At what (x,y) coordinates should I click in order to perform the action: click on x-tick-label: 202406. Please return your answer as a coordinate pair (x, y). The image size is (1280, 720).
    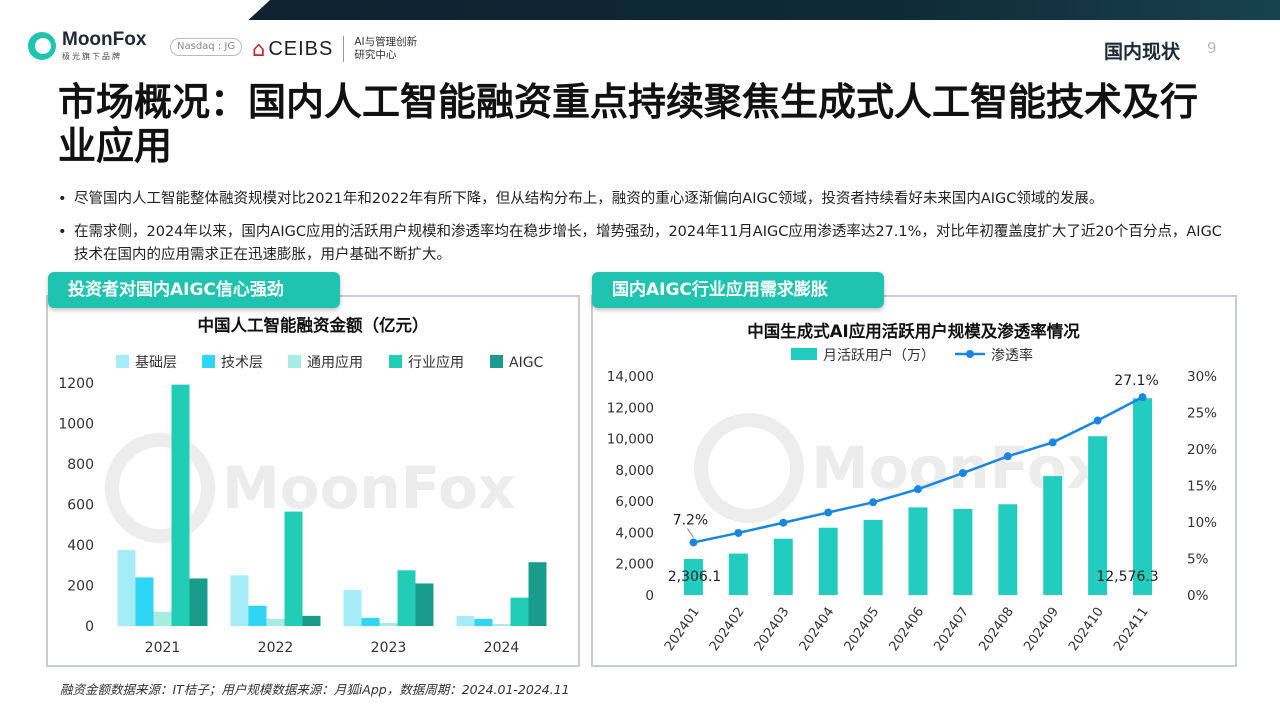
    Looking at the image, I should click on (907, 629).